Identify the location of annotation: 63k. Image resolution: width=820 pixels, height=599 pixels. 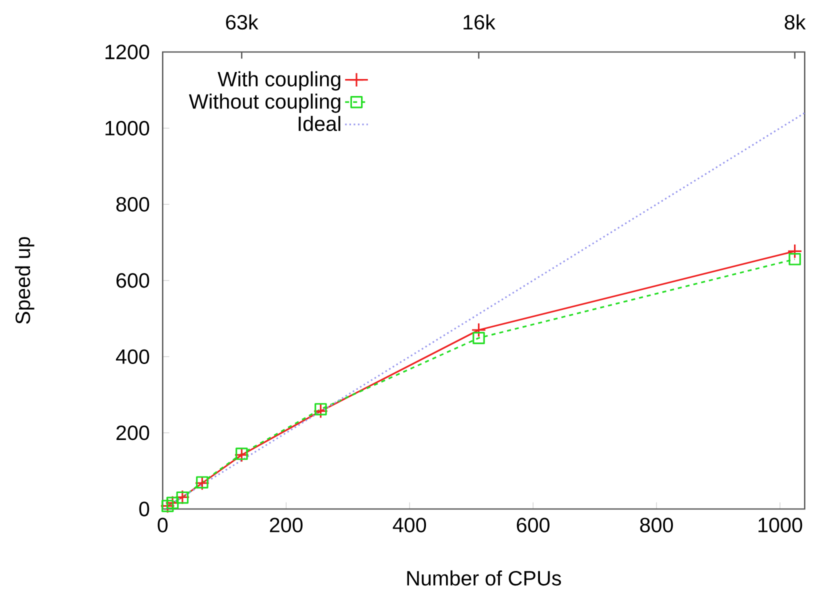
(242, 22).